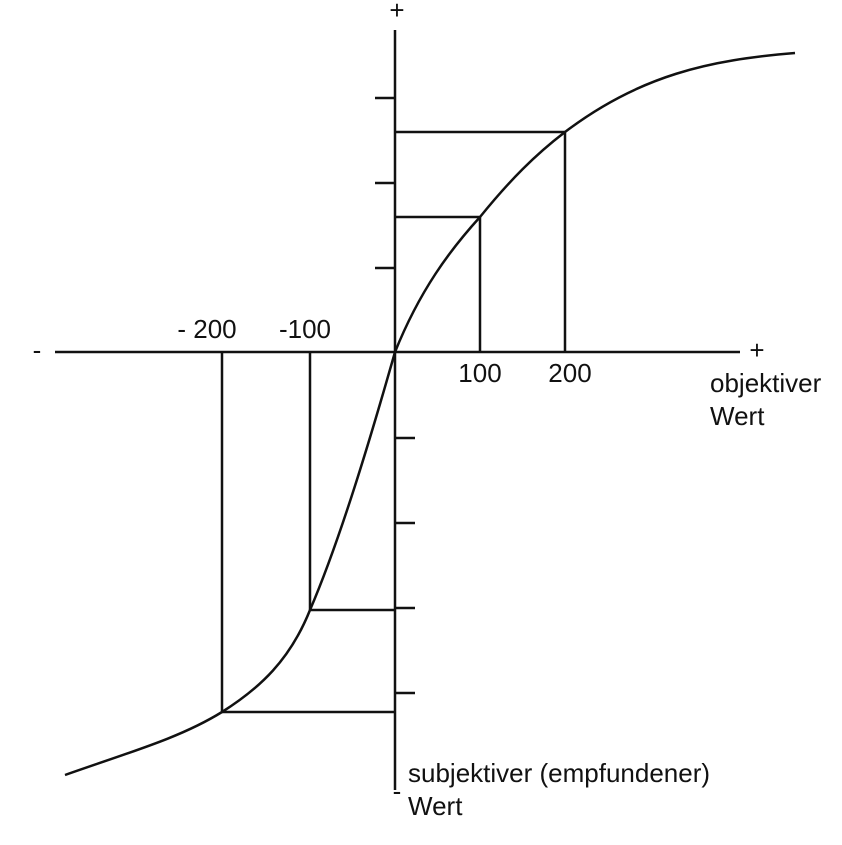 This screenshot has height=845, width=842. What do you see at coordinates (737, 416) in the screenshot?
I see `x-axis-label: Wert` at bounding box center [737, 416].